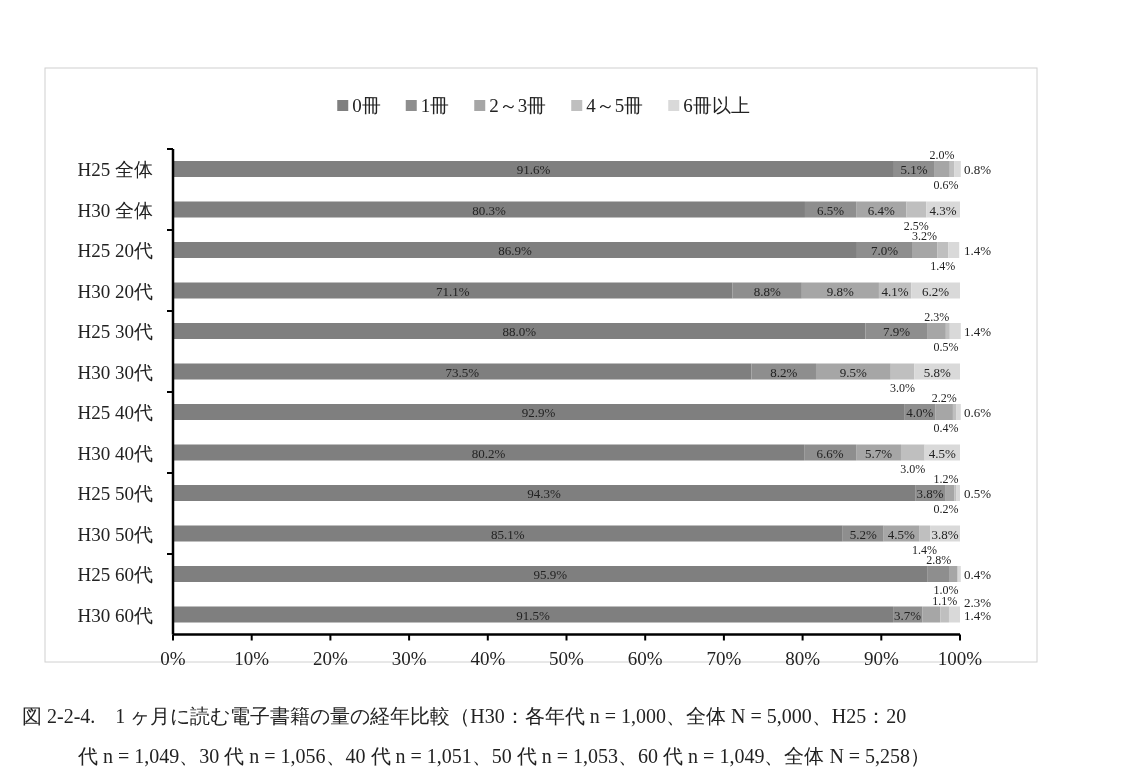  I want to click on data-label: 5.8%, so click(937, 372).